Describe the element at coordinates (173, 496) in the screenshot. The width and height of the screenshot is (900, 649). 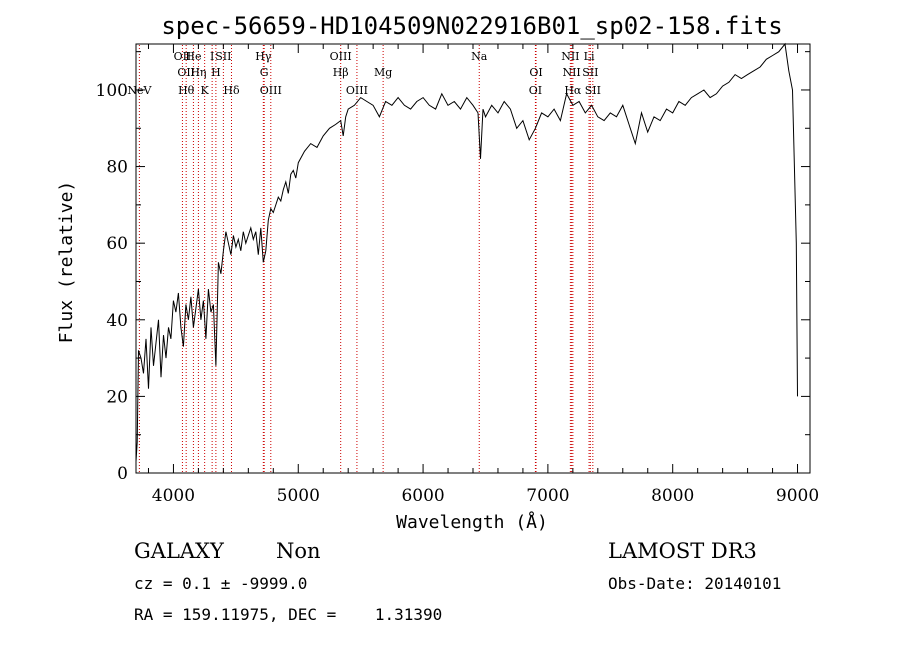
I see `x-tick-label: 4000` at that location.